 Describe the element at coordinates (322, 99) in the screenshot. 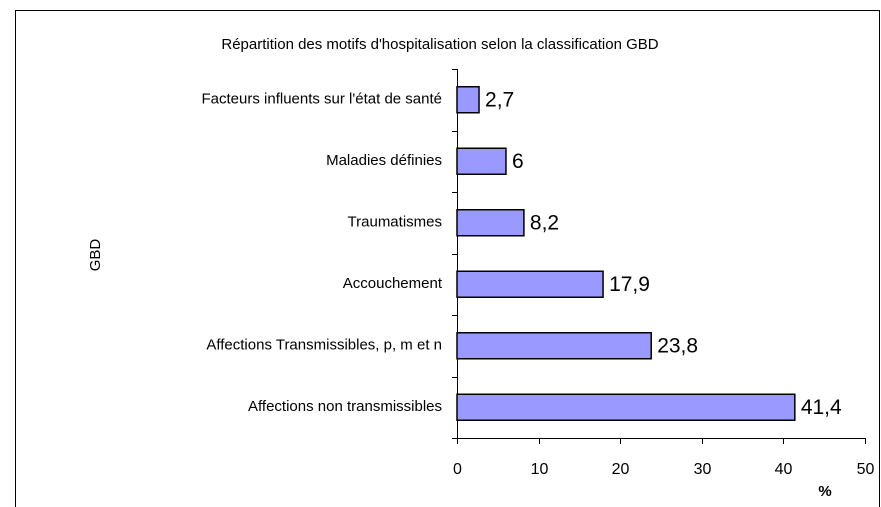

I see `y-tick-label: Facteurs influents sur l'état de santé` at that location.